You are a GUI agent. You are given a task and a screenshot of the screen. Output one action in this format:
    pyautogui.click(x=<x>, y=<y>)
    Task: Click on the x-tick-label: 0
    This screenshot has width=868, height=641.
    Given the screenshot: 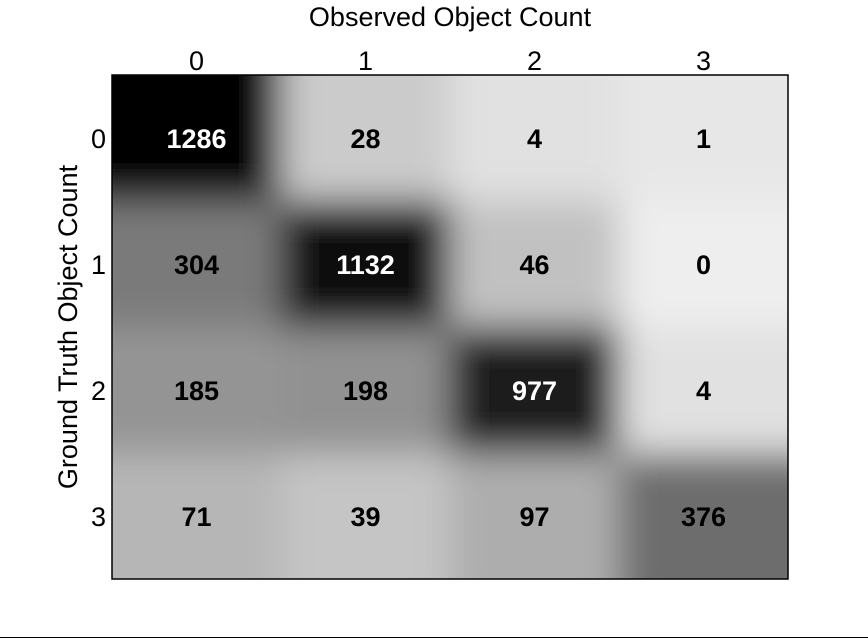 What is the action you would take?
    pyautogui.click(x=196, y=61)
    